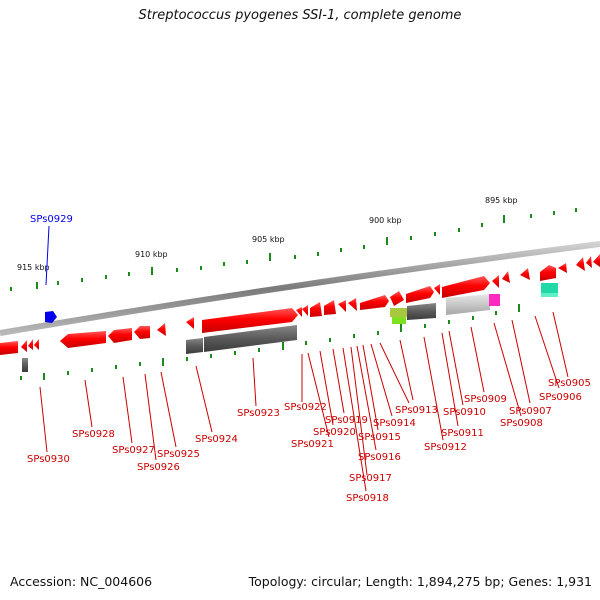  What do you see at coordinates (367, 498) in the screenshot?
I see `gene-label: SPs0918` at bounding box center [367, 498].